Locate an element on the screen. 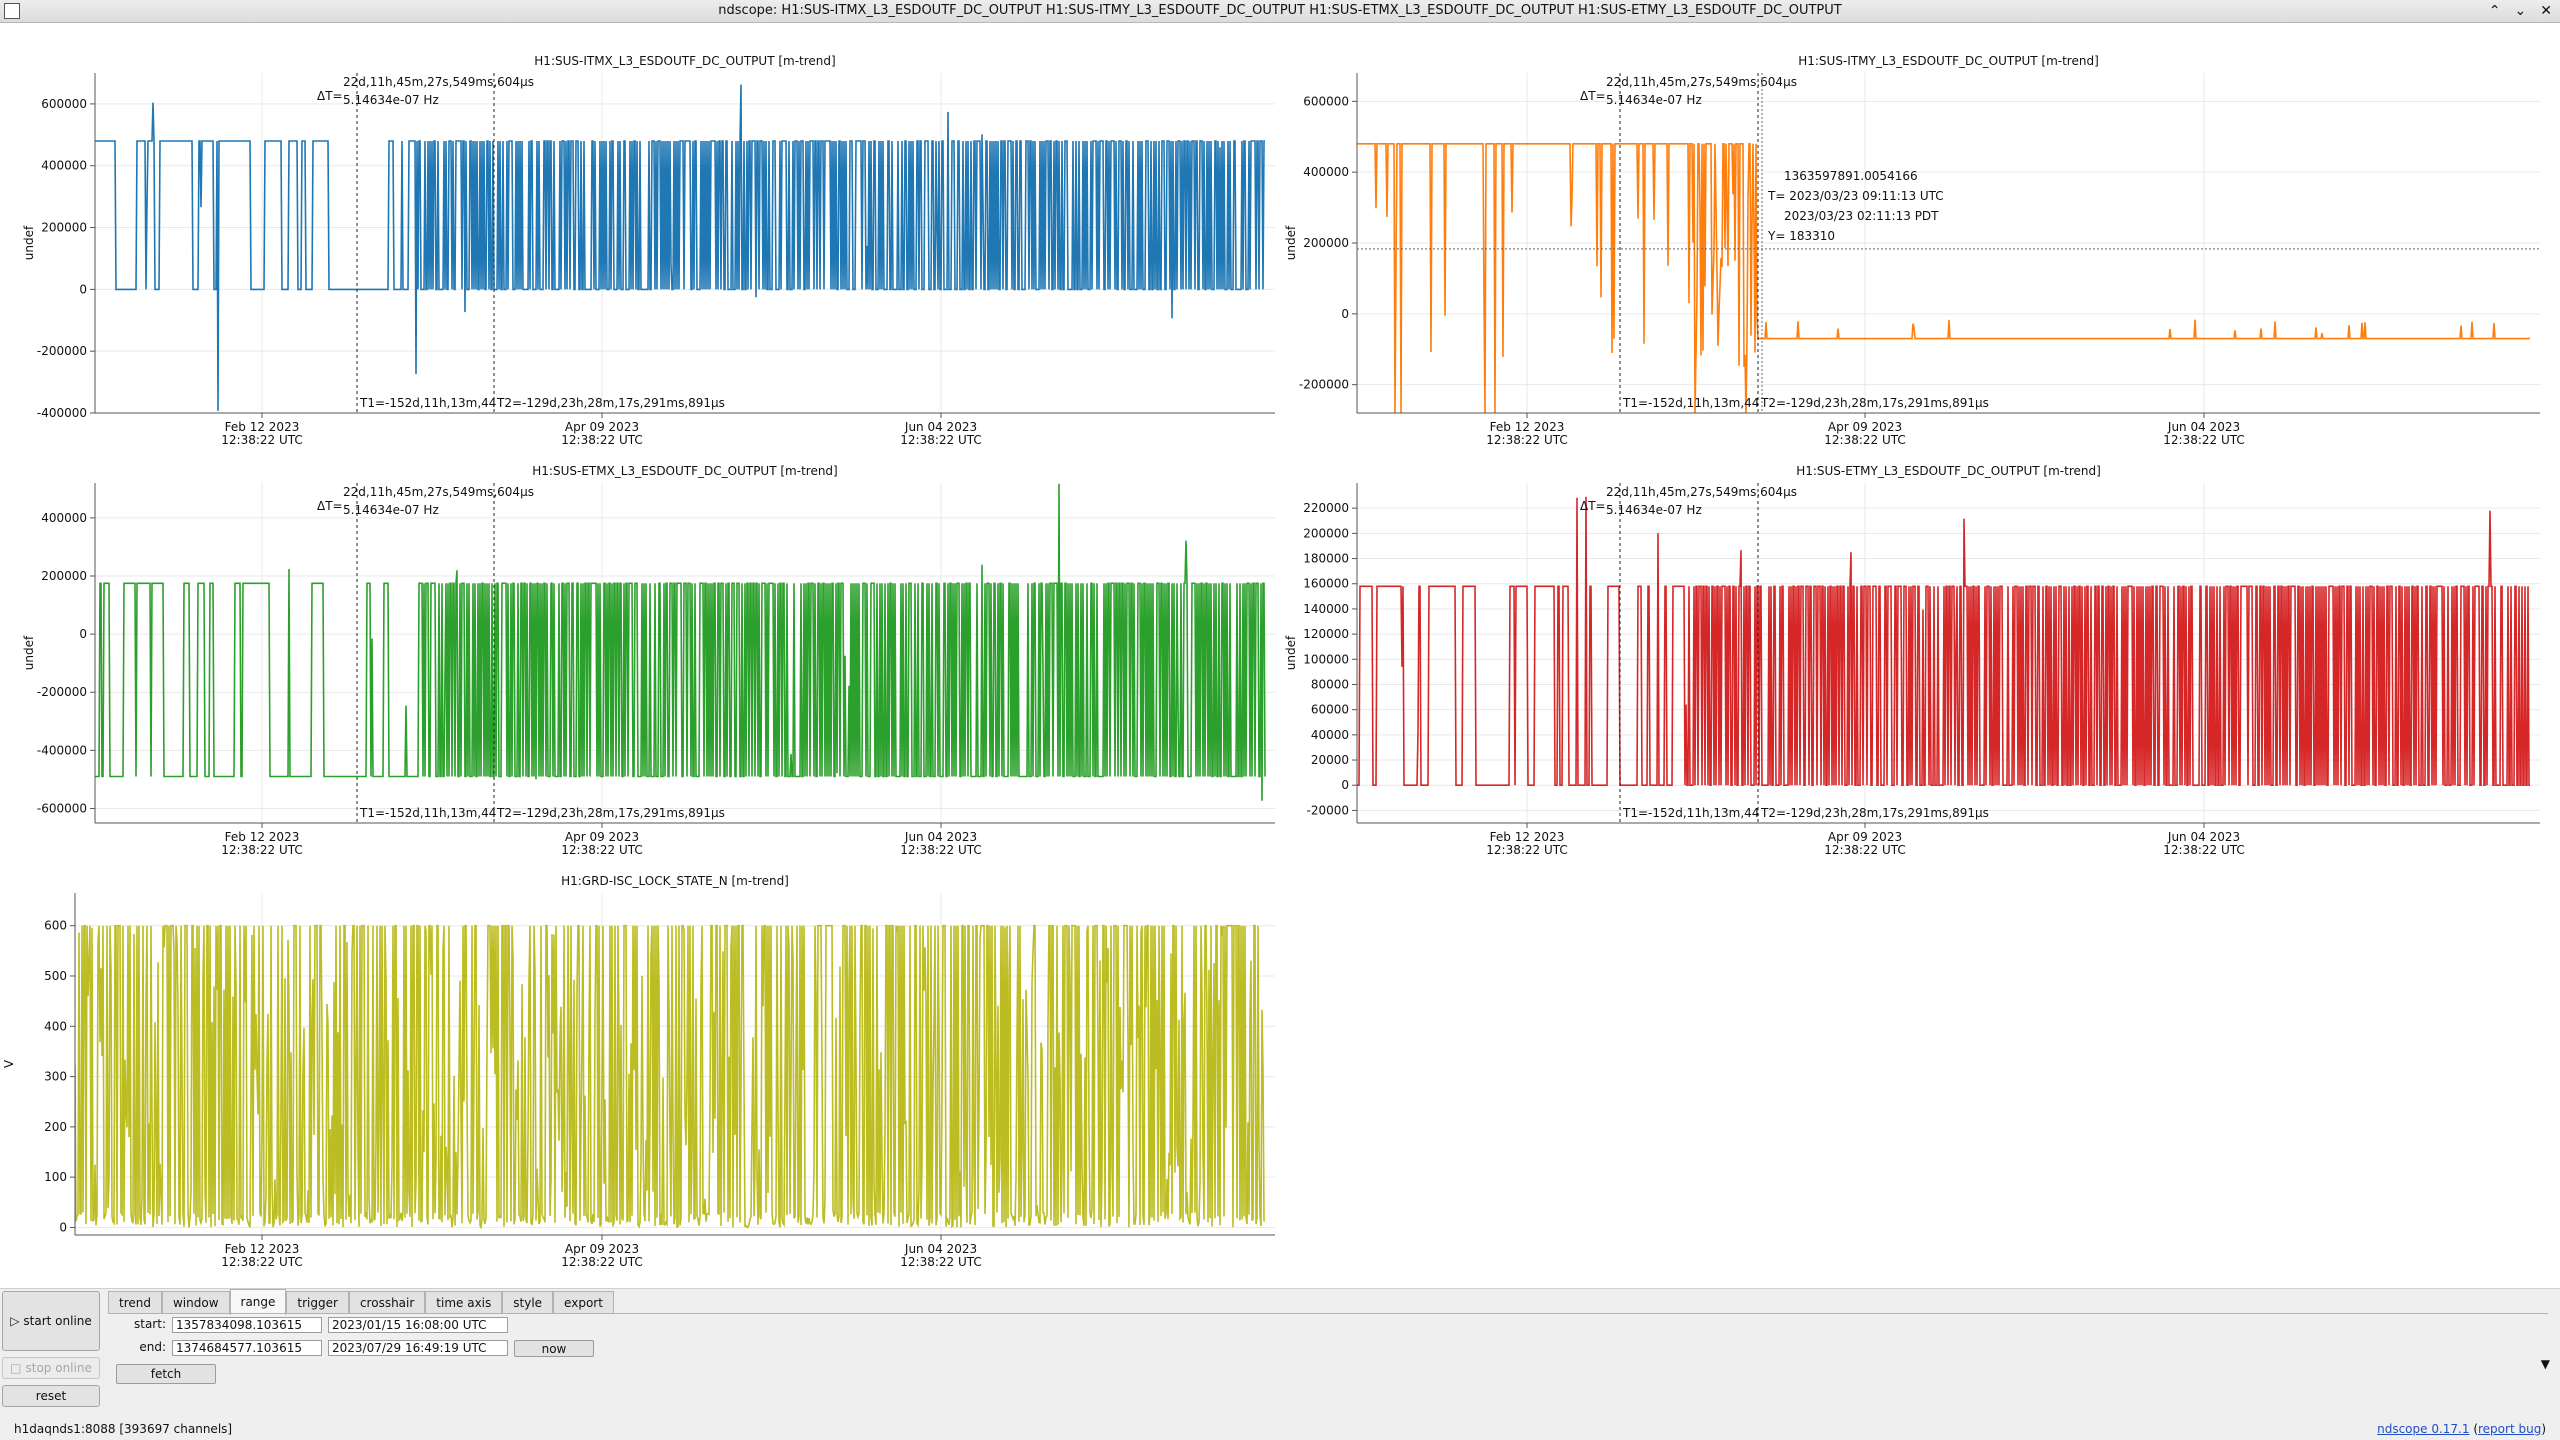  crosshair-y: Y= 183310 is located at coordinates (1801, 236).